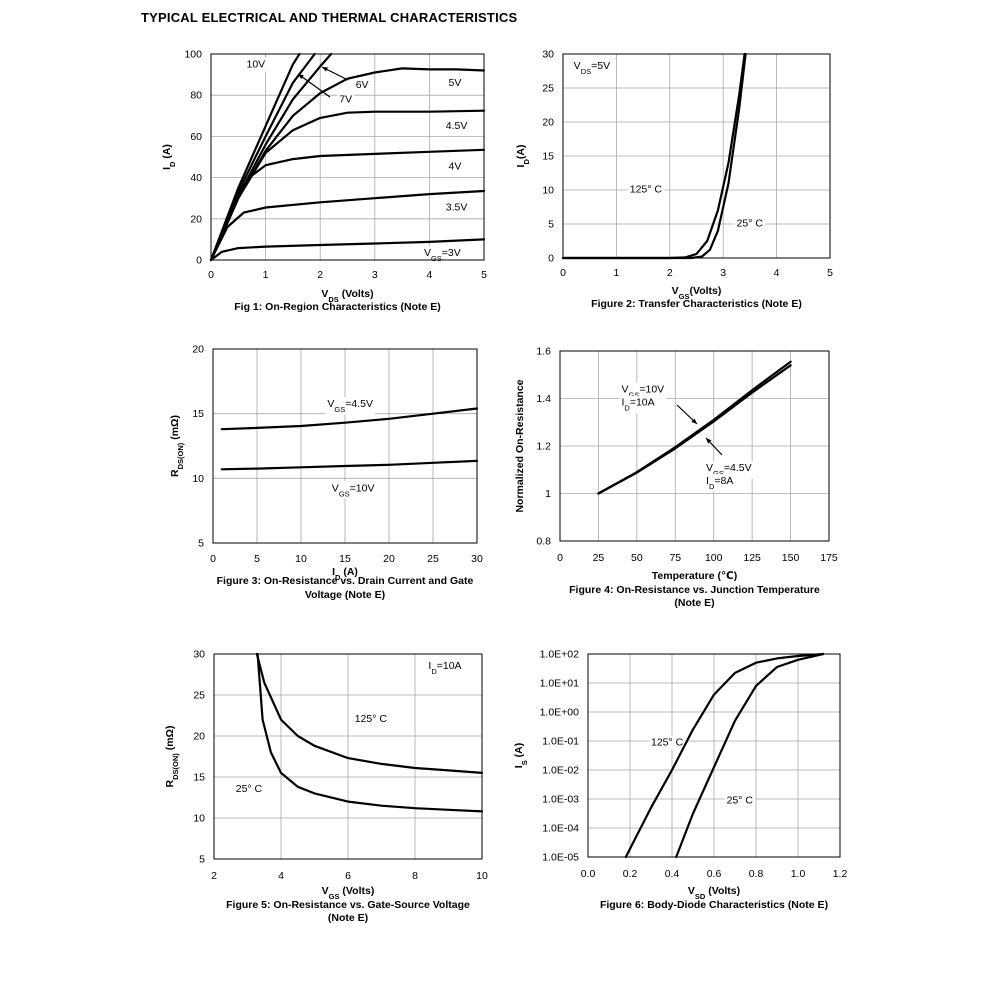 Image resolution: width=991 pixels, height=990 pixels. I want to click on y-tick-label: 1.0E+00, so click(560, 713).